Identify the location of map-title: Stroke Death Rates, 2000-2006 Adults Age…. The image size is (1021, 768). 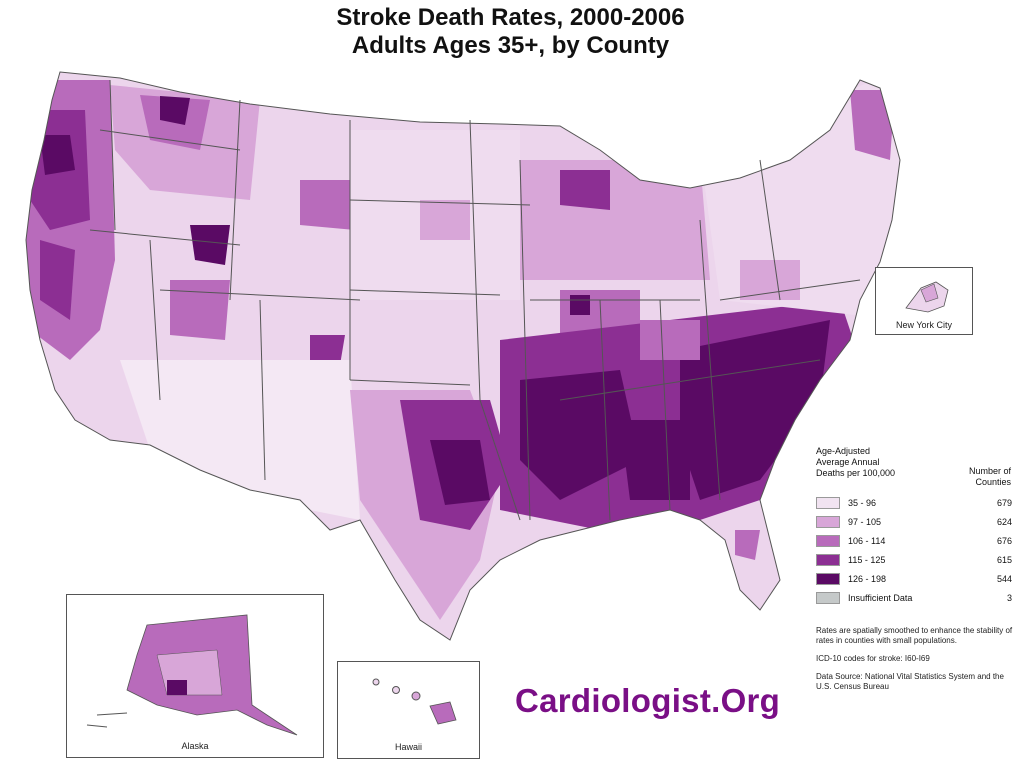
(510, 32).